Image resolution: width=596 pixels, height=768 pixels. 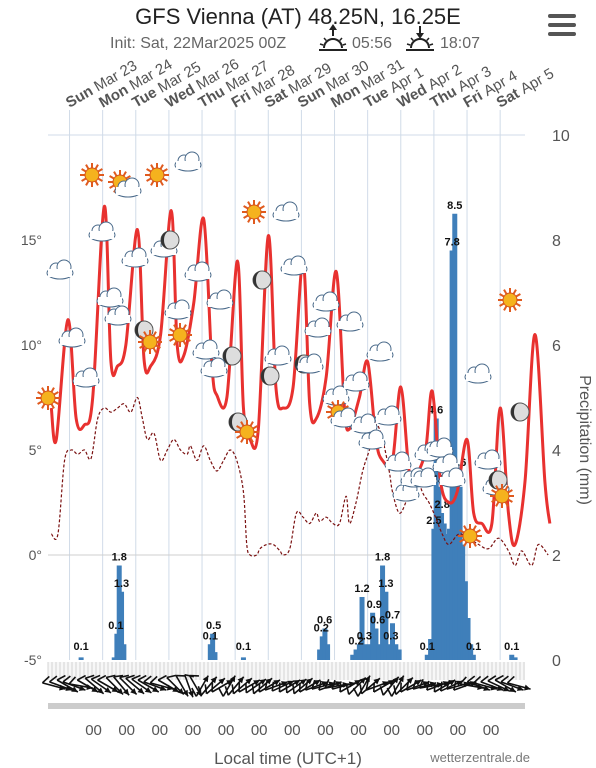 What do you see at coordinates (556, 556) in the screenshot?
I see `precip-tick-label: 2` at bounding box center [556, 556].